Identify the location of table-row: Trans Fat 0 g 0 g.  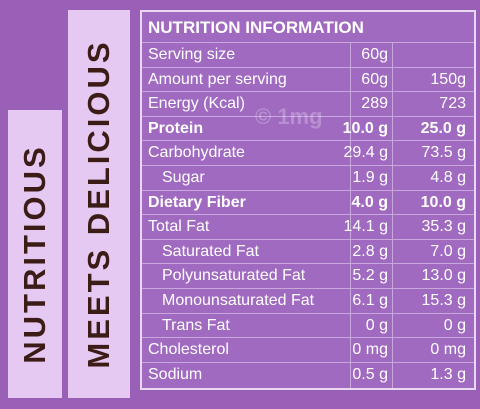
(308, 325).